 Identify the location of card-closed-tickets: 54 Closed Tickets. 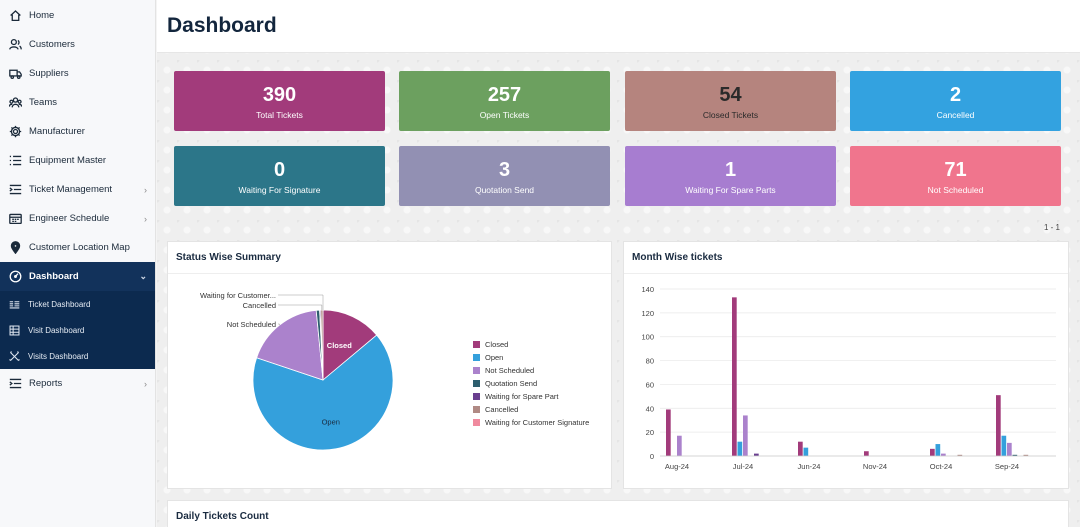
(730, 101).